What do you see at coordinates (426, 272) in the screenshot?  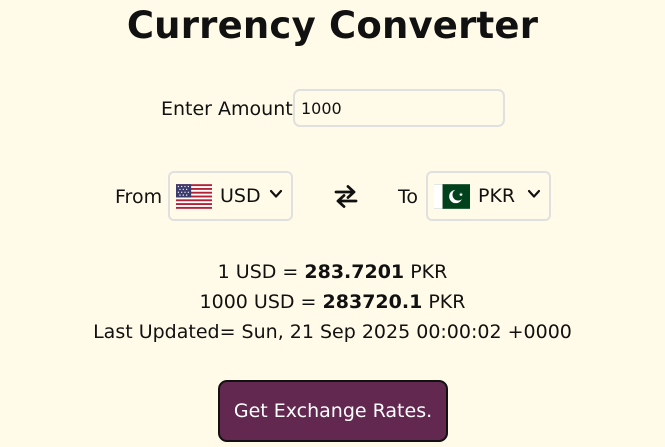 I see `unit-rate-suffix: PKR` at bounding box center [426, 272].